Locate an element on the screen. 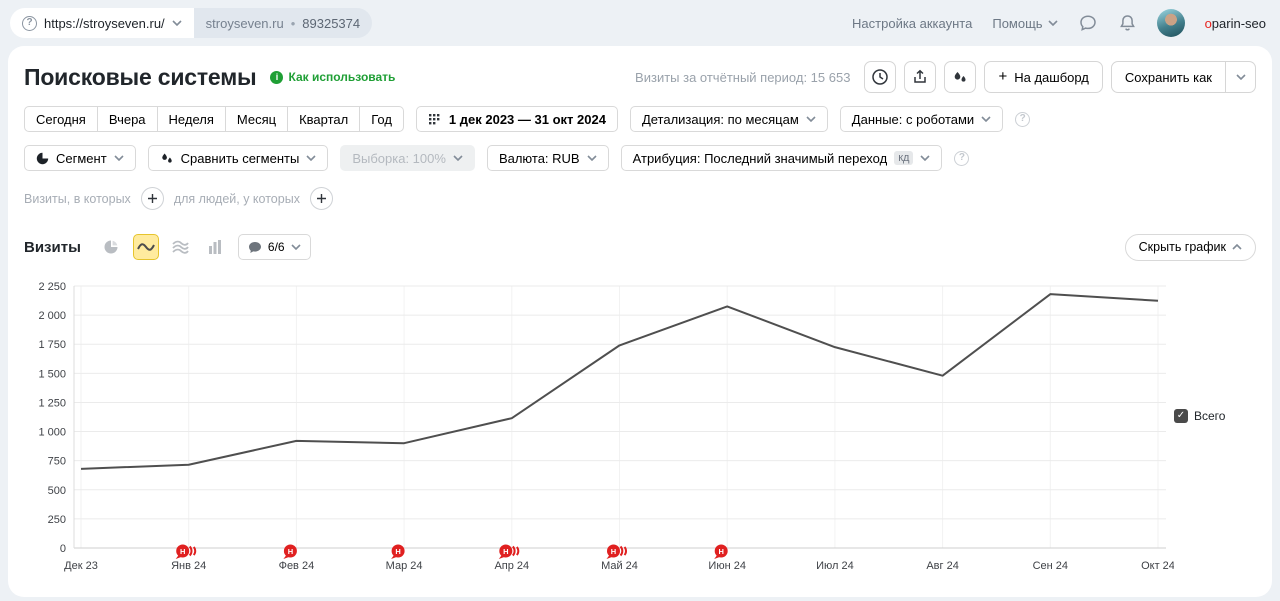  svg-text: 2 000 is located at coordinates (52, 316).